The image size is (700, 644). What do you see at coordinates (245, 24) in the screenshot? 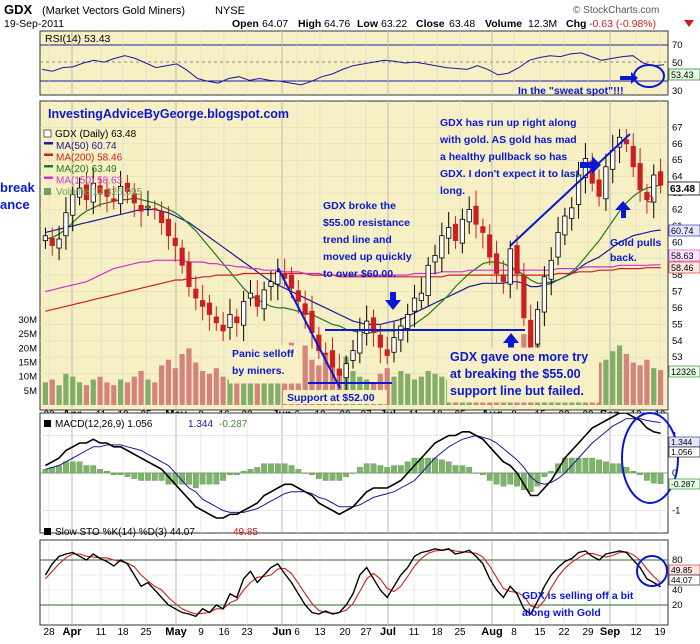
I see `open-label: Open` at bounding box center [245, 24].